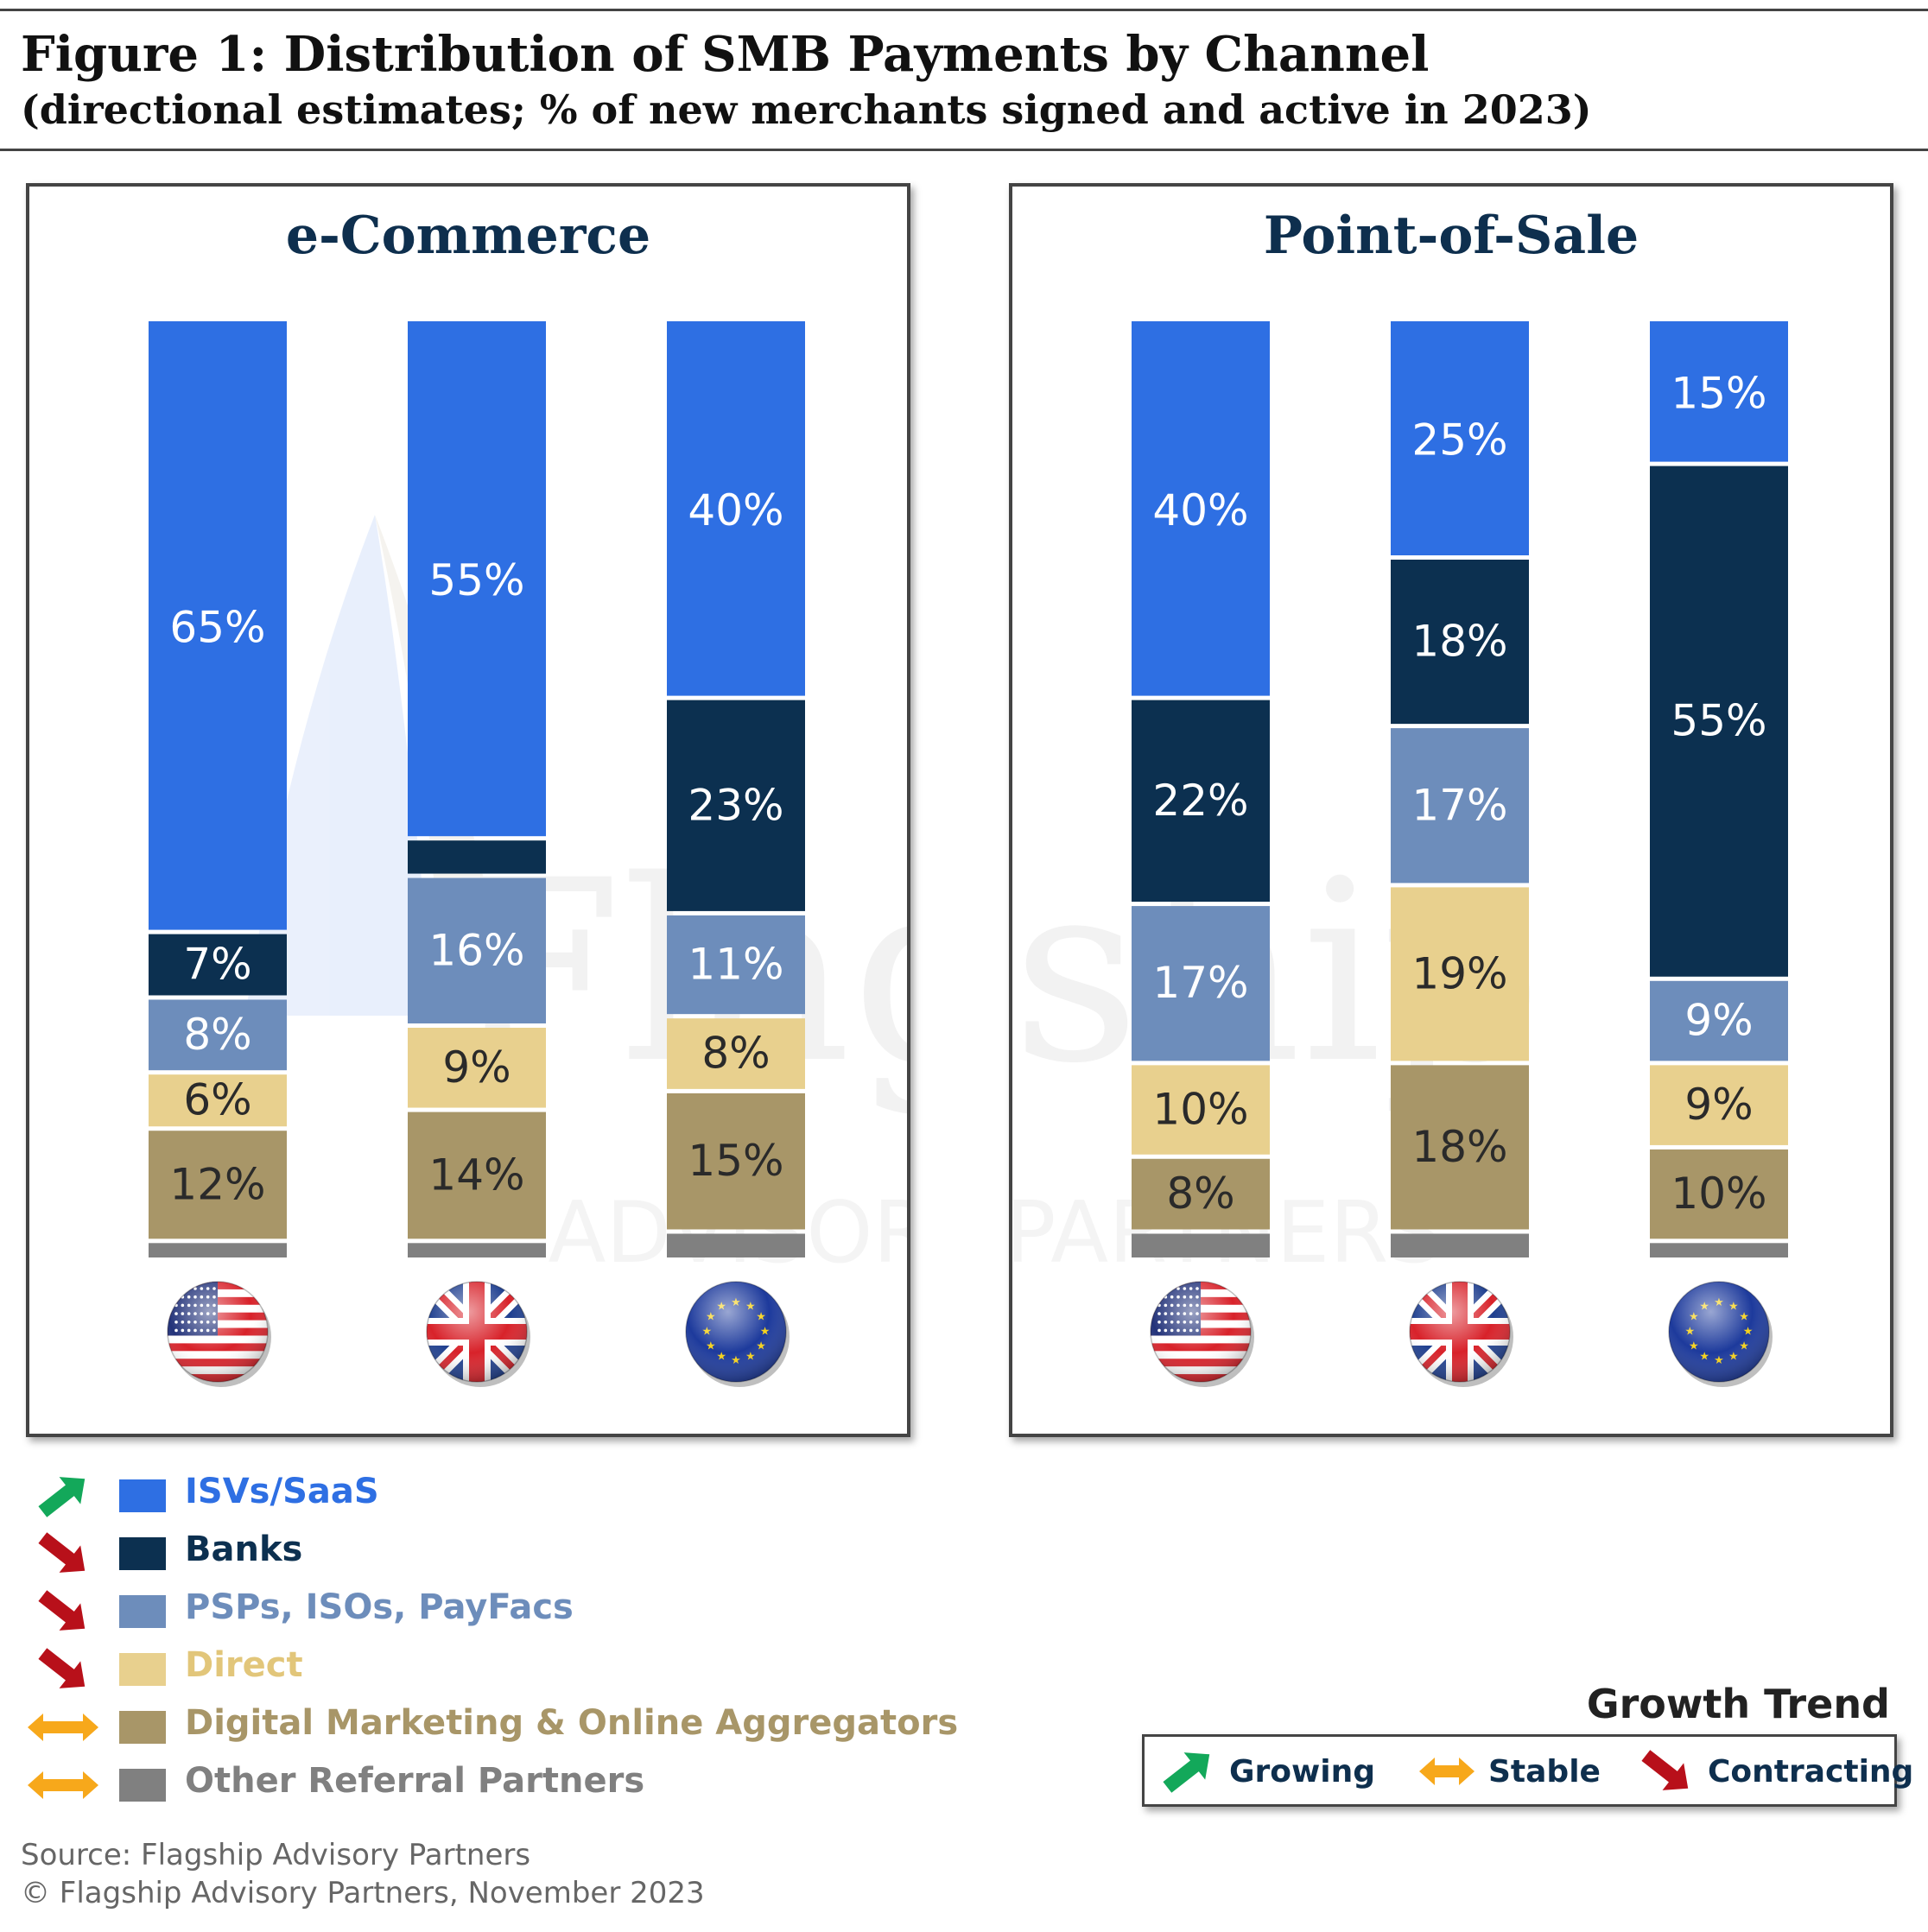 The height and width of the screenshot is (1932, 1928). I want to click on bar-segment-direct-uk, so click(477, 1068).